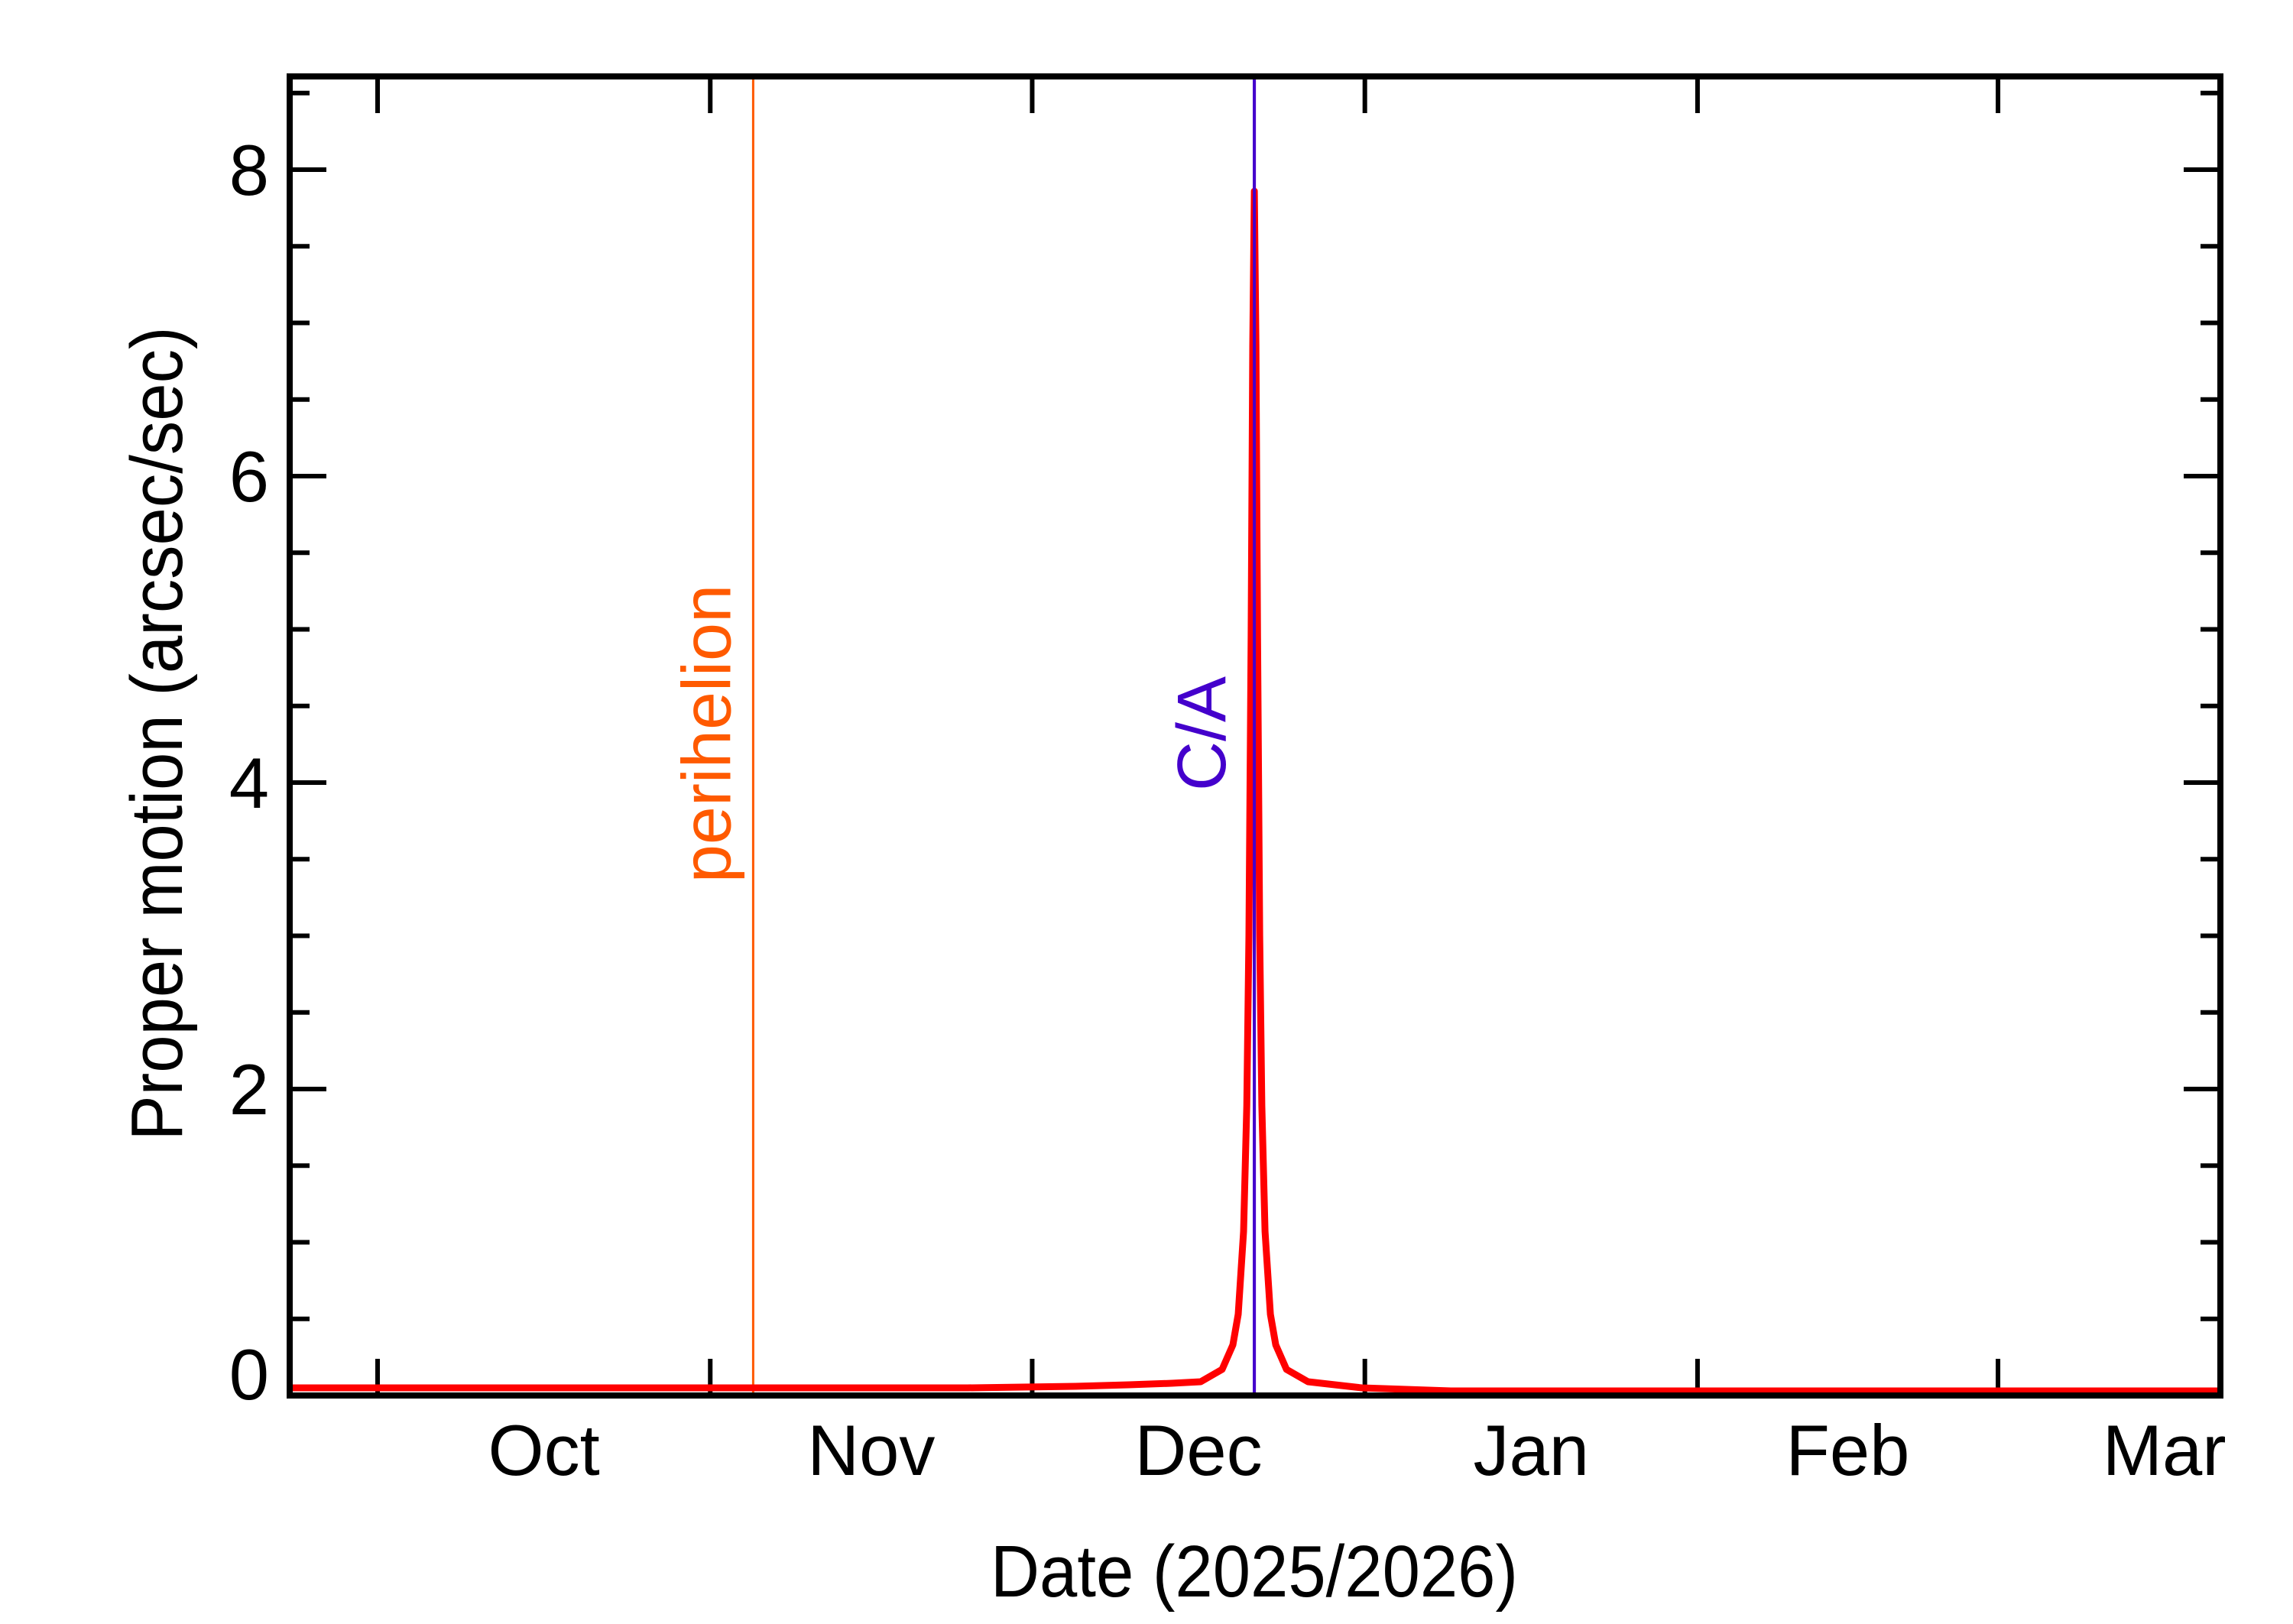  I want to click on x-tick-label: Dec, so click(1198, 1450).